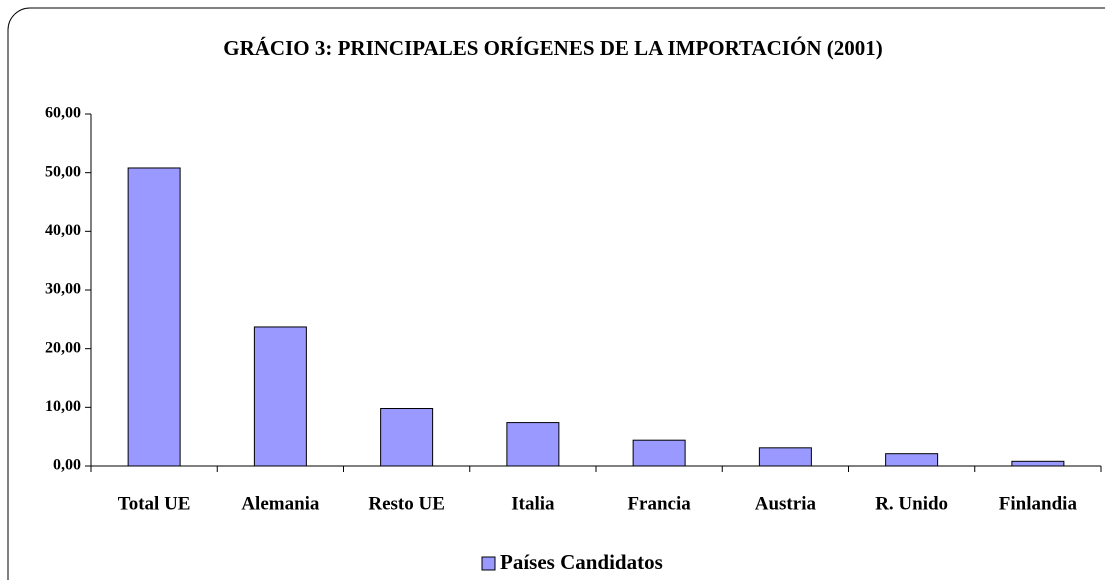 The image size is (1105, 580). What do you see at coordinates (406, 503) in the screenshot?
I see `x-tick-label: Resto UE` at bounding box center [406, 503].